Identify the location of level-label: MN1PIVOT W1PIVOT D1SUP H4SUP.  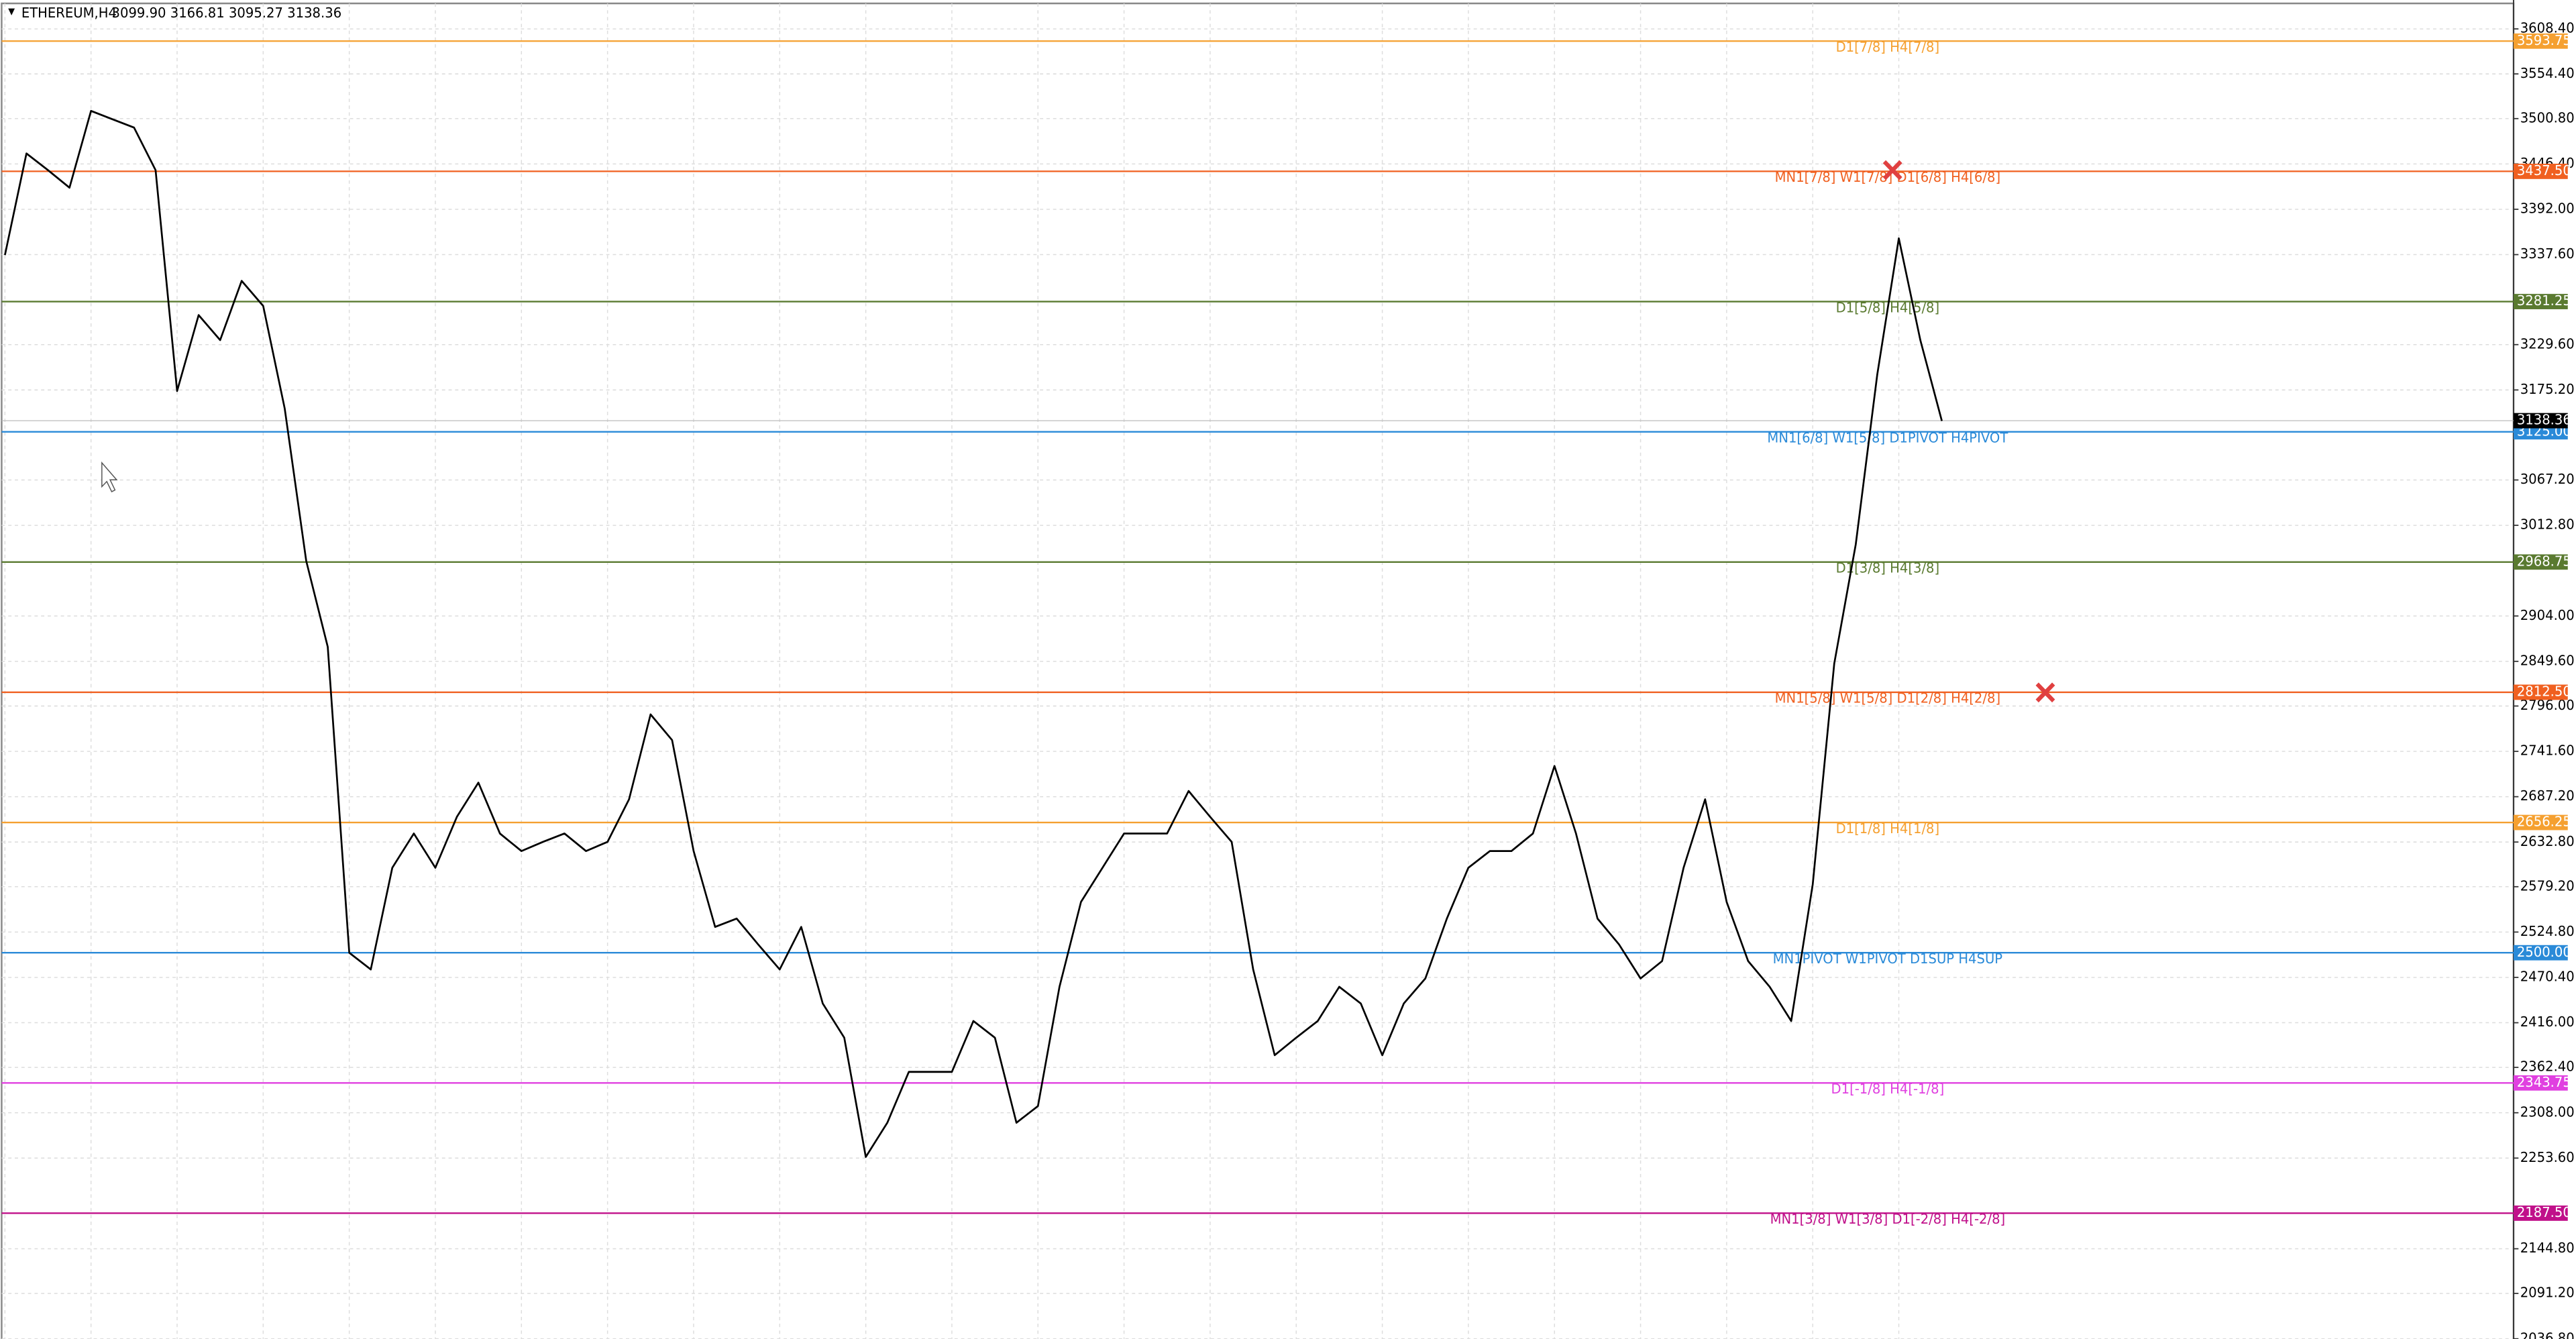
(1887, 959).